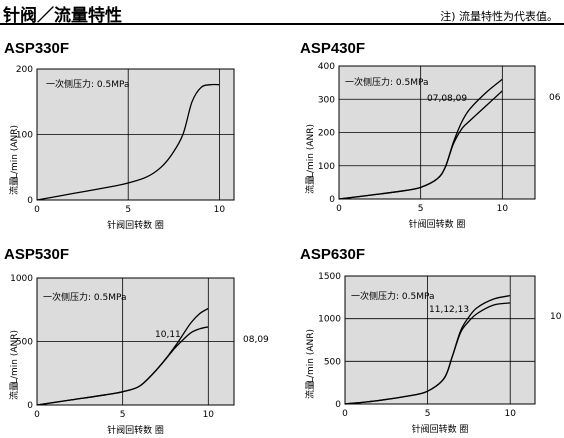  What do you see at coordinates (256, 340) in the screenshot?
I see `series-label-08-09: 08,09` at bounding box center [256, 340].